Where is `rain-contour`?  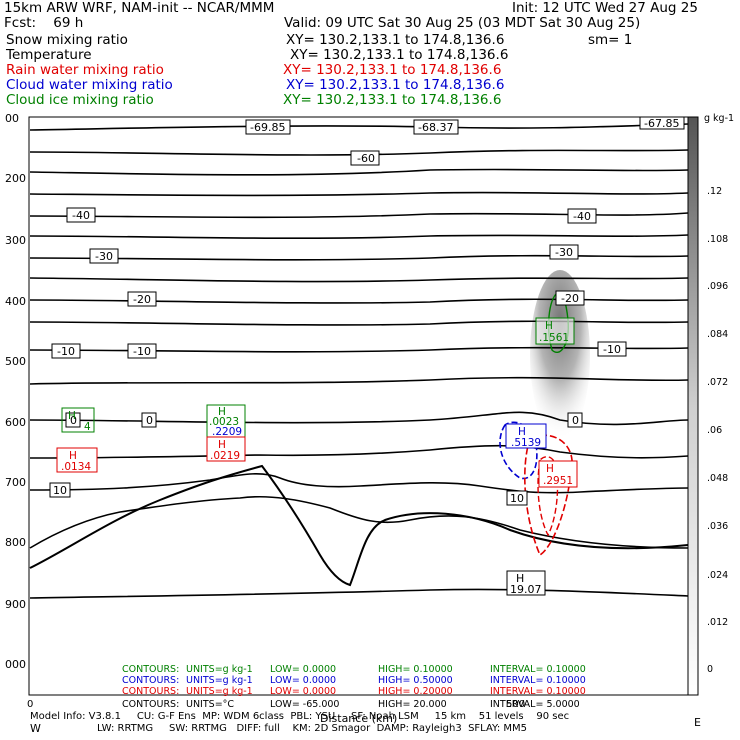
rain-contour is located at coordinates (548, 495).